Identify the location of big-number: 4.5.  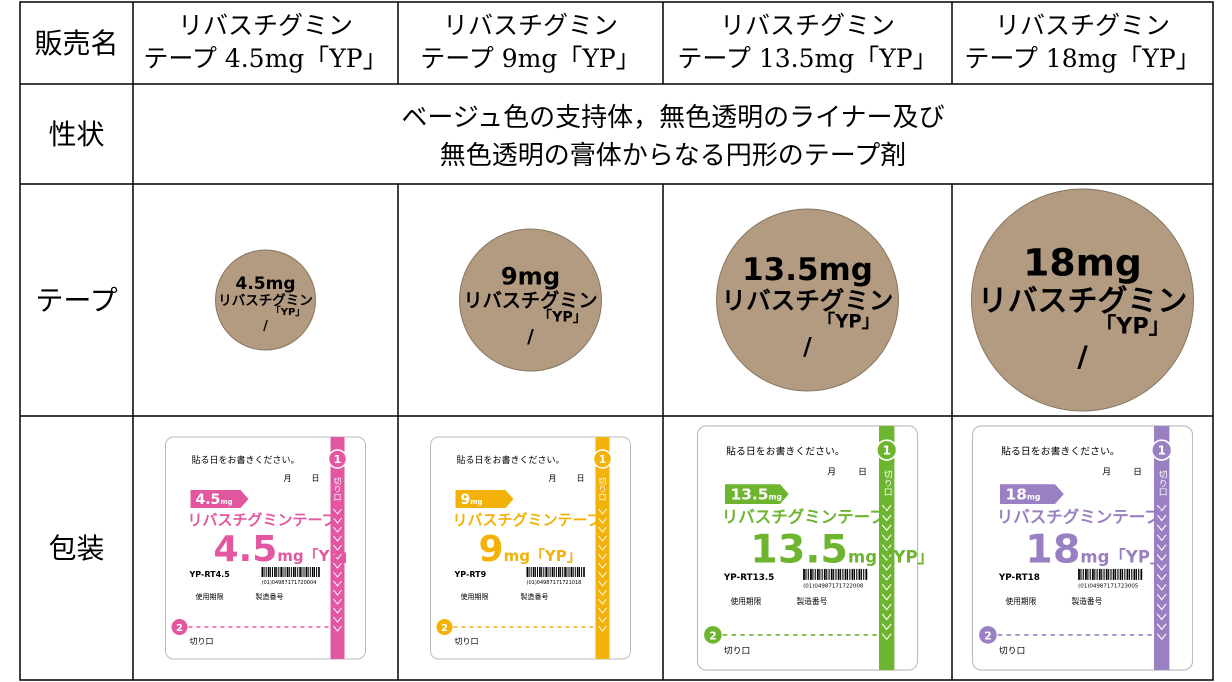
(246, 549).